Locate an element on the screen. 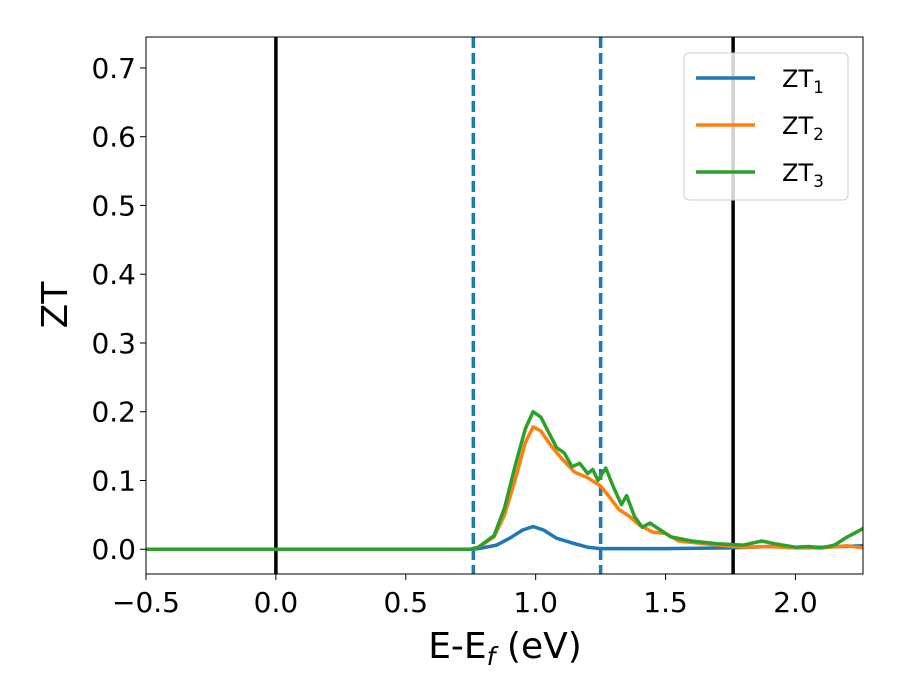  series-line-zt2 is located at coordinates (504, 488).